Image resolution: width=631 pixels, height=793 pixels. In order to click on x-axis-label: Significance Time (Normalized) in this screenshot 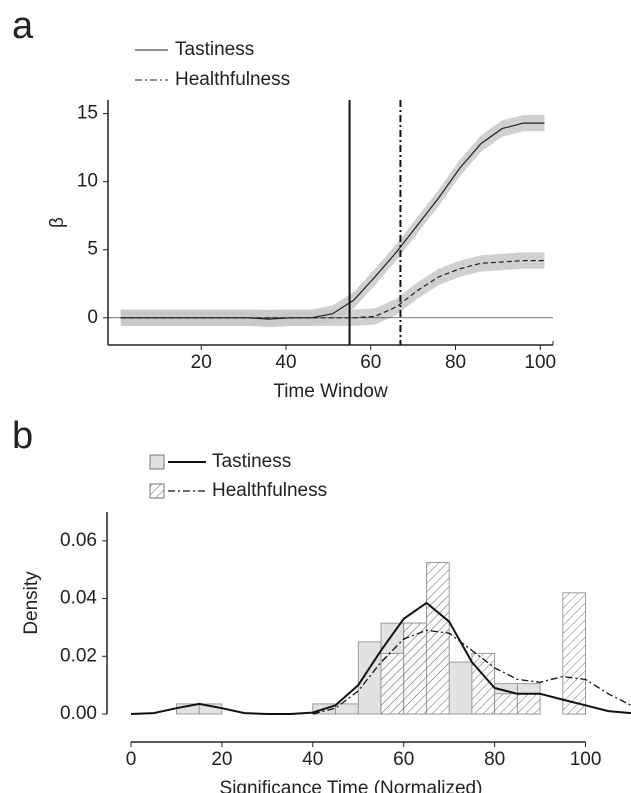, I will do `click(351, 785)`.